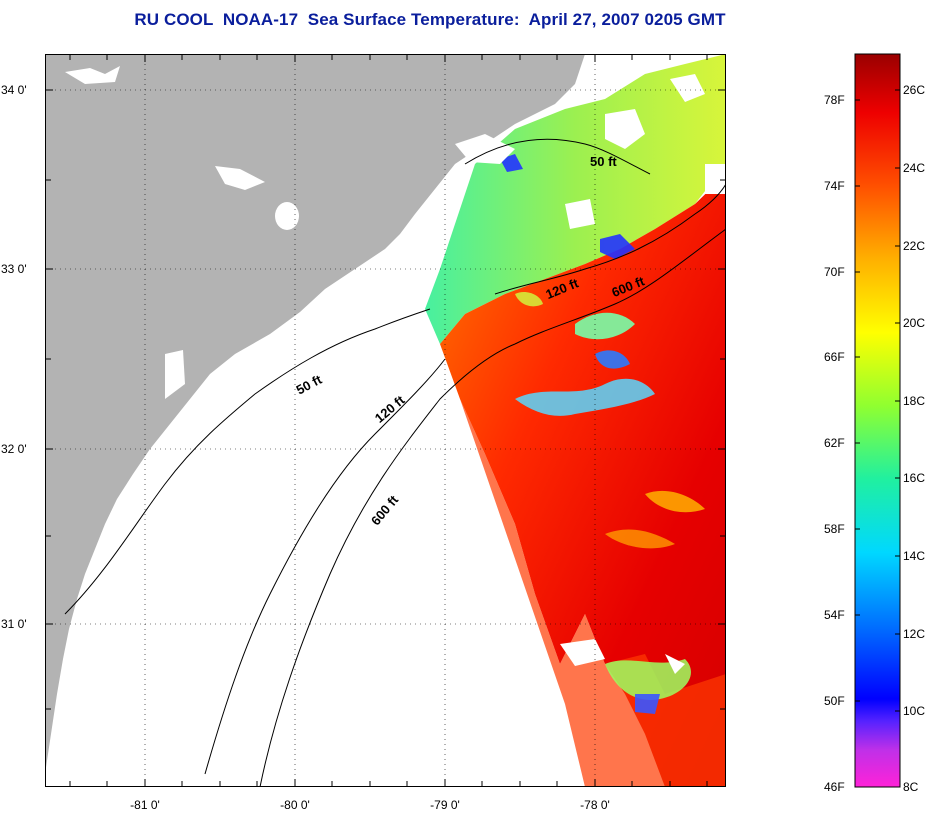  What do you see at coordinates (914, 711) in the screenshot?
I see `colorbar-c-10: 10C` at bounding box center [914, 711].